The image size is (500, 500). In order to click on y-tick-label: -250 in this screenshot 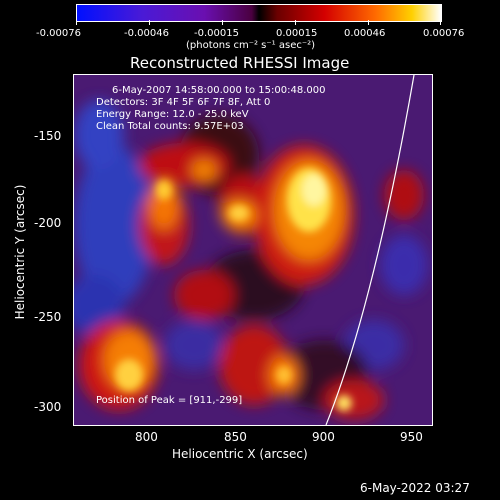, I will do `click(48, 317)`.